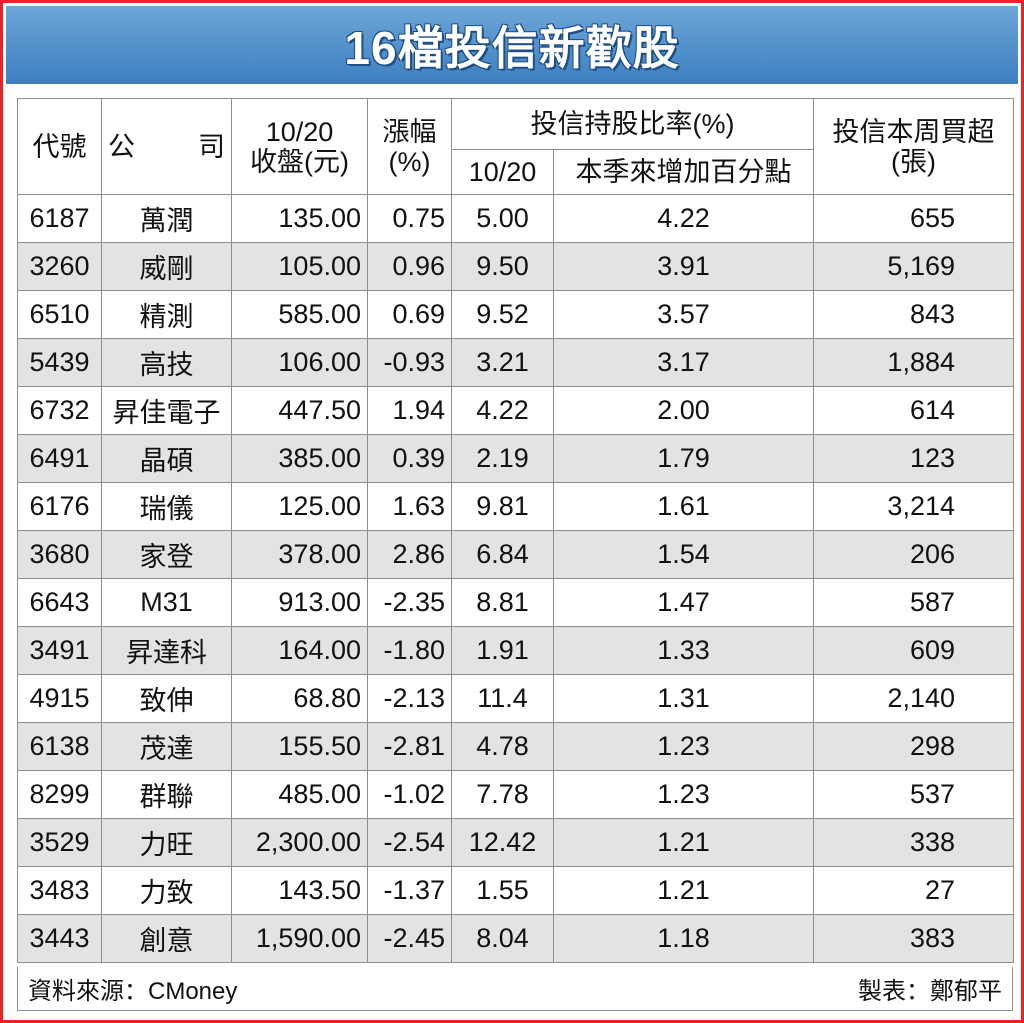 The height and width of the screenshot is (1023, 1024). What do you see at coordinates (409, 161) in the screenshot?
I see `header-change-line2: (%)` at bounding box center [409, 161].